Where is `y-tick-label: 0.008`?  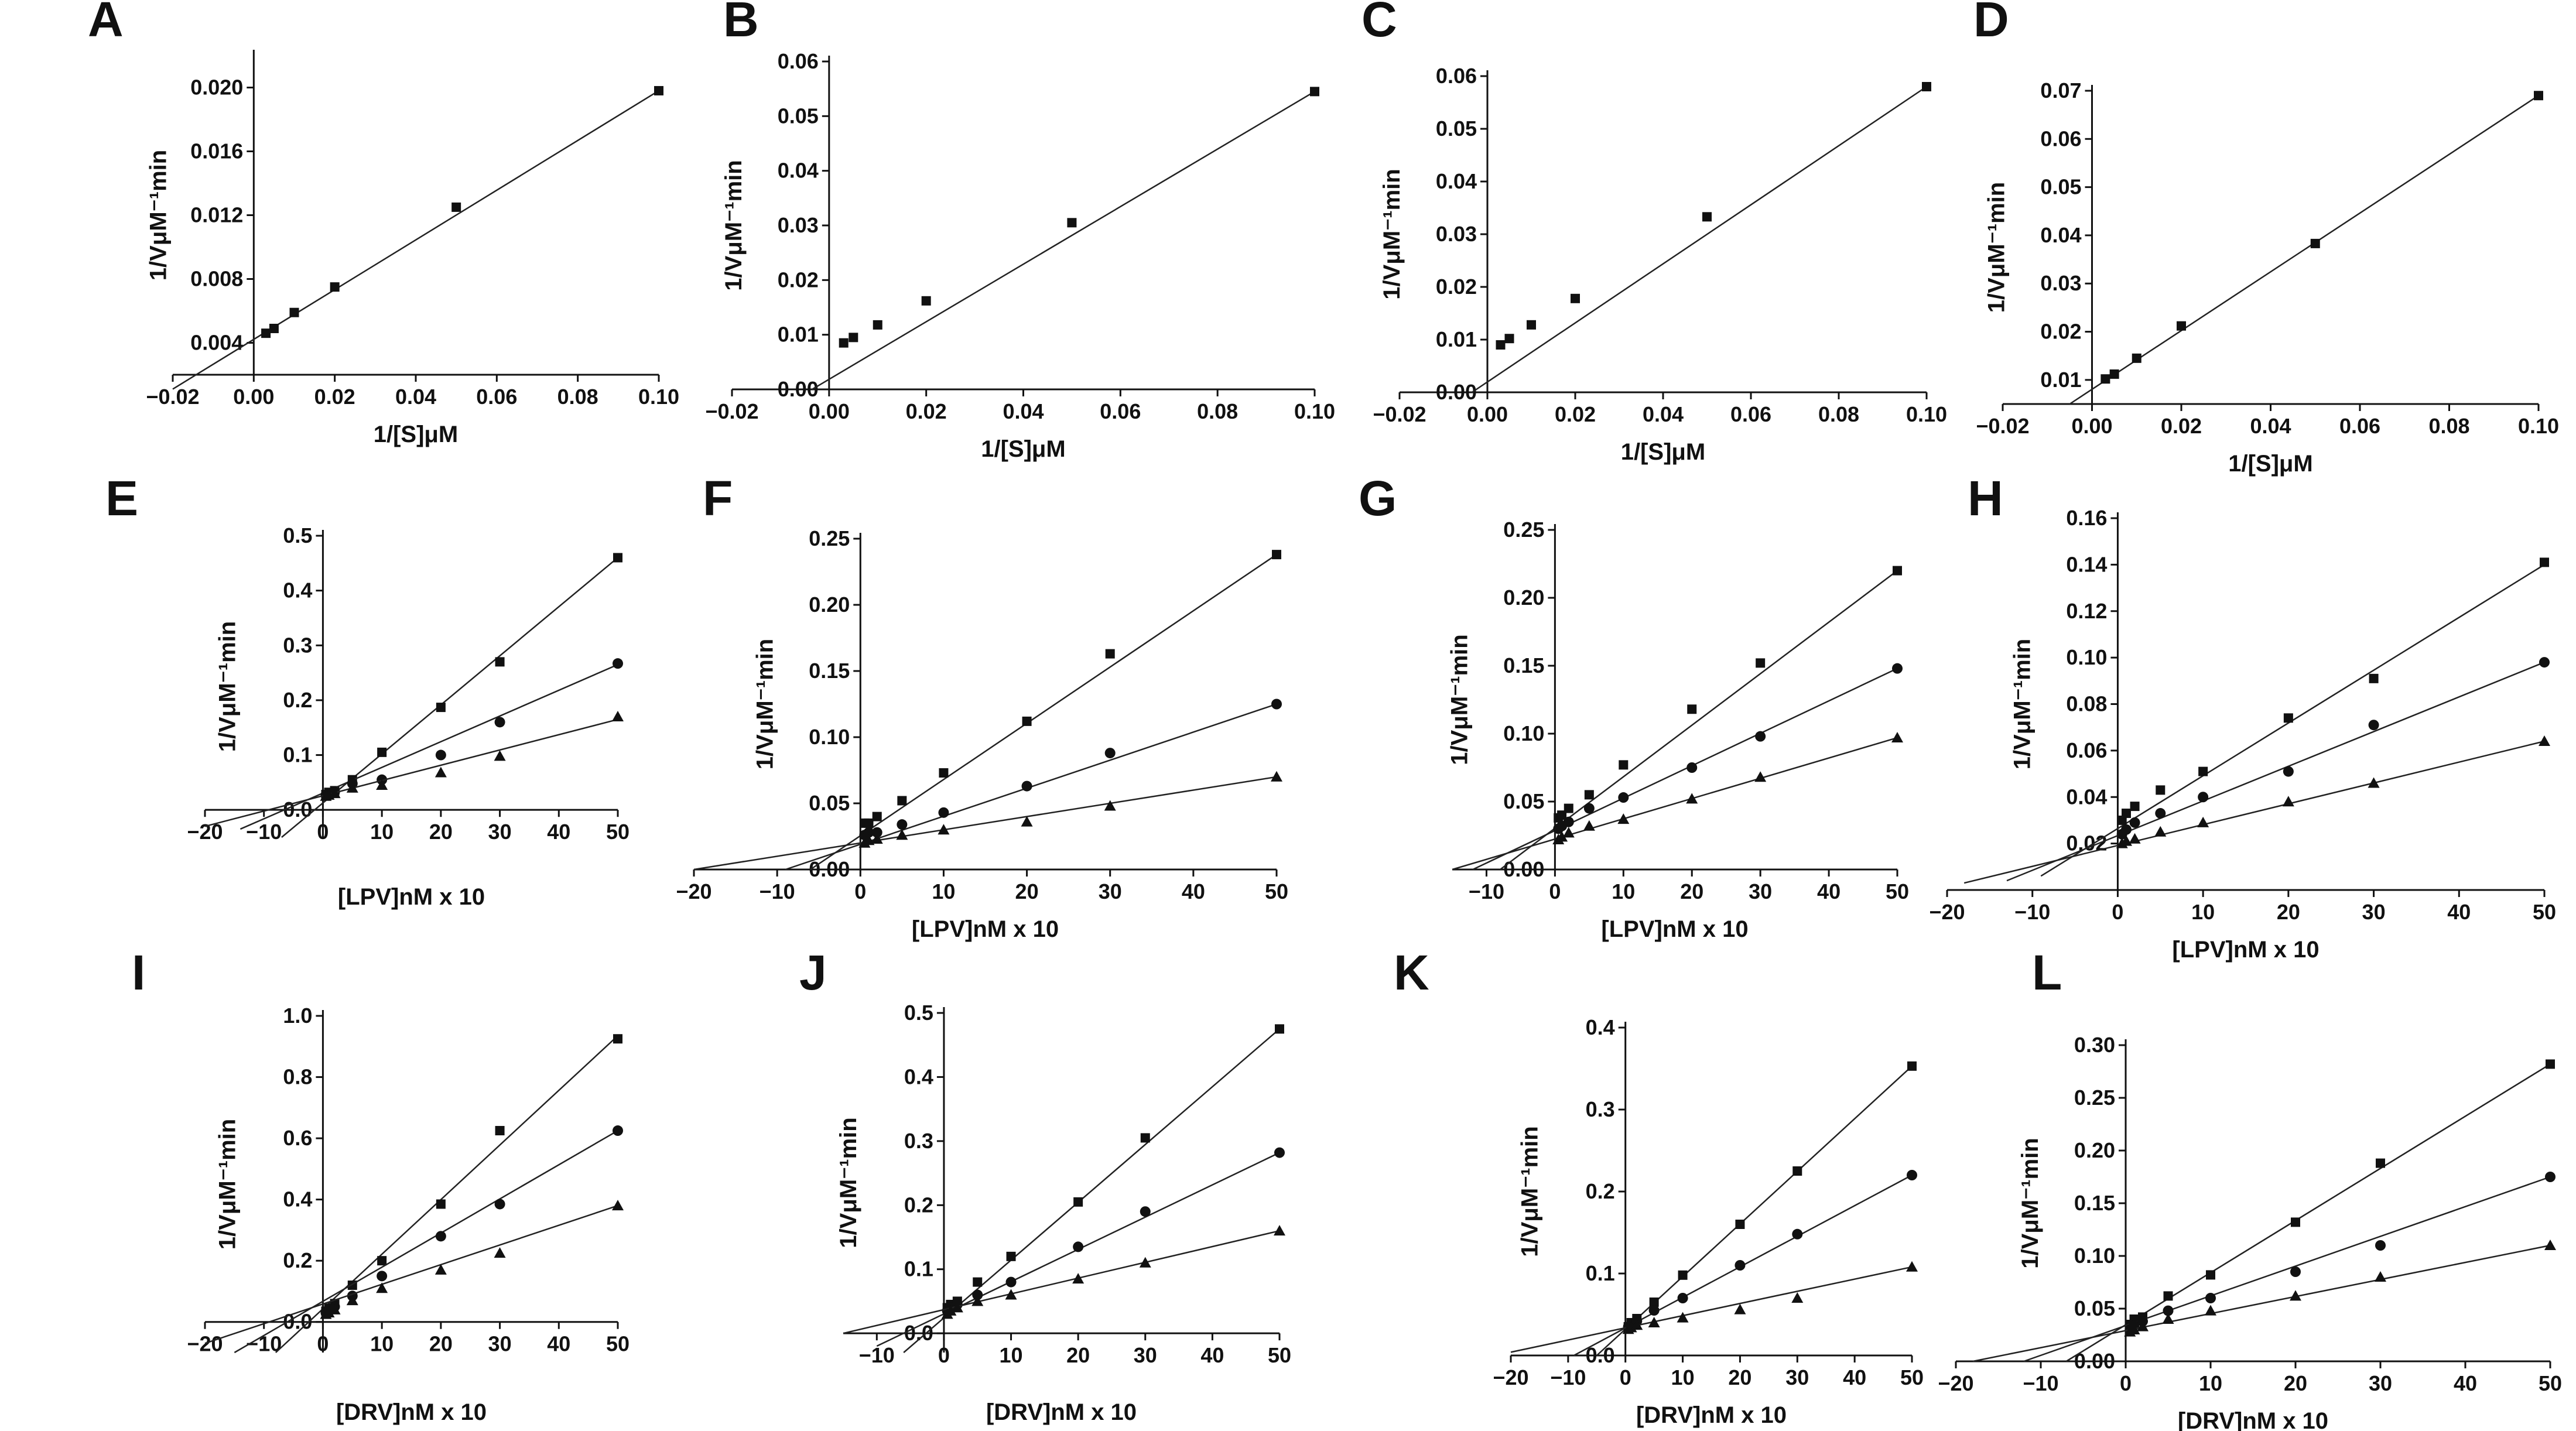
y-tick-label: 0.008 is located at coordinates (216, 279).